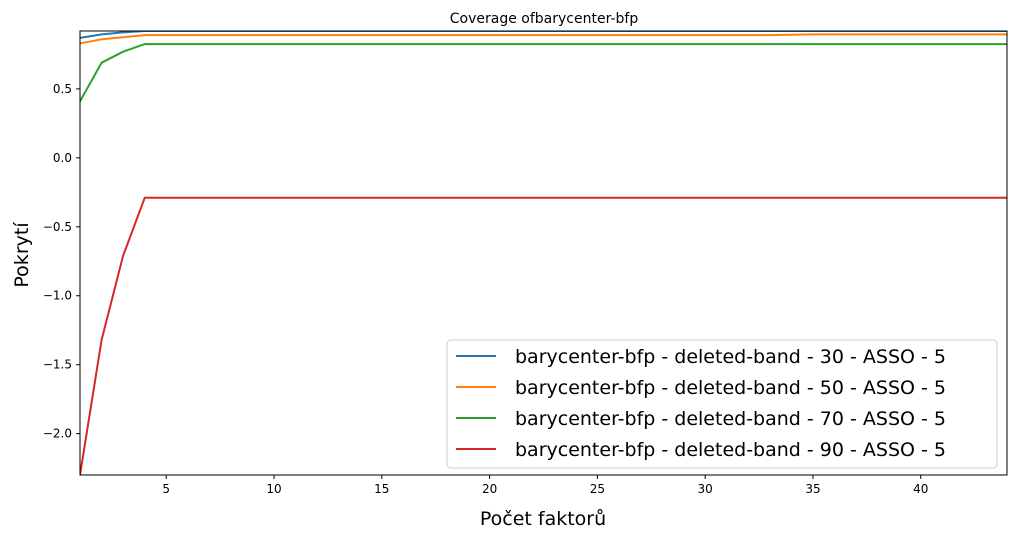 The image size is (1016, 537). Describe the element at coordinates (62, 158) in the screenshot. I see `y-tick-label: 0.0` at that location.